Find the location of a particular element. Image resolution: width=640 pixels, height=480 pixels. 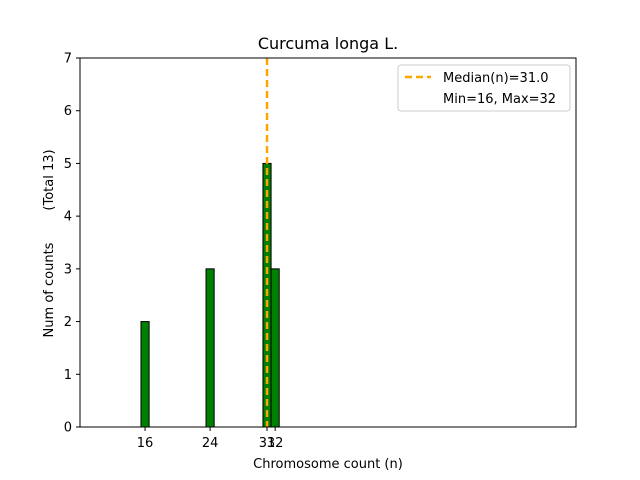

y-tick-label-6: 6 is located at coordinates (68, 111).